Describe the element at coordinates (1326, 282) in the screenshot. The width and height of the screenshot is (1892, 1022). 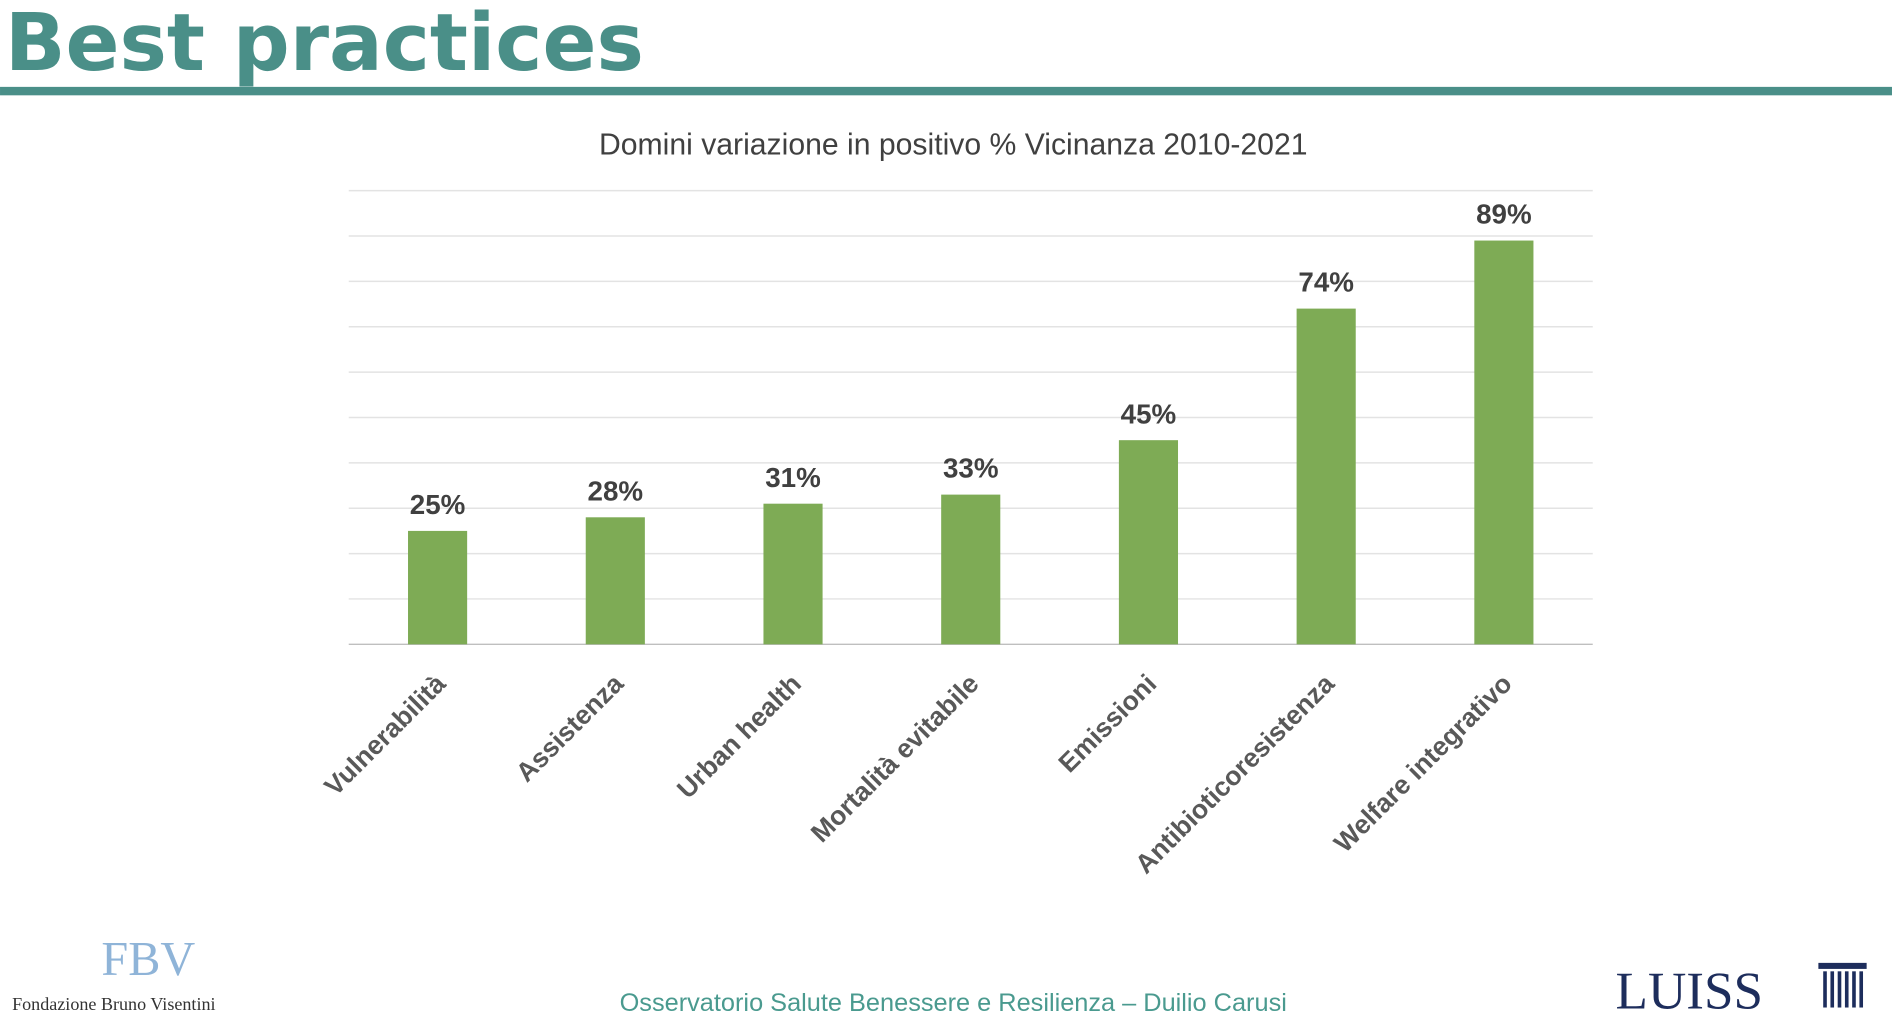
I see `data-label: 74%` at that location.